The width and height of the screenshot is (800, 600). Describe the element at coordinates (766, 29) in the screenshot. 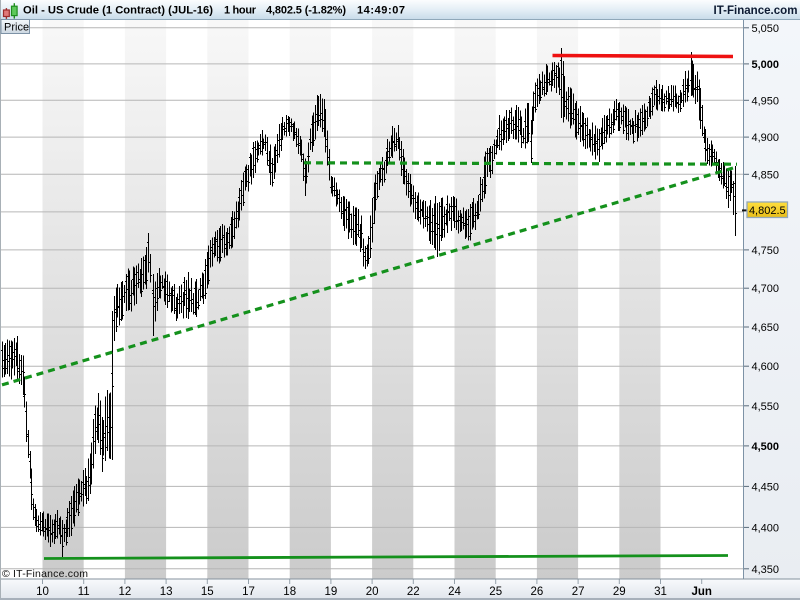

I see `svg-text: 5,050` at that location.